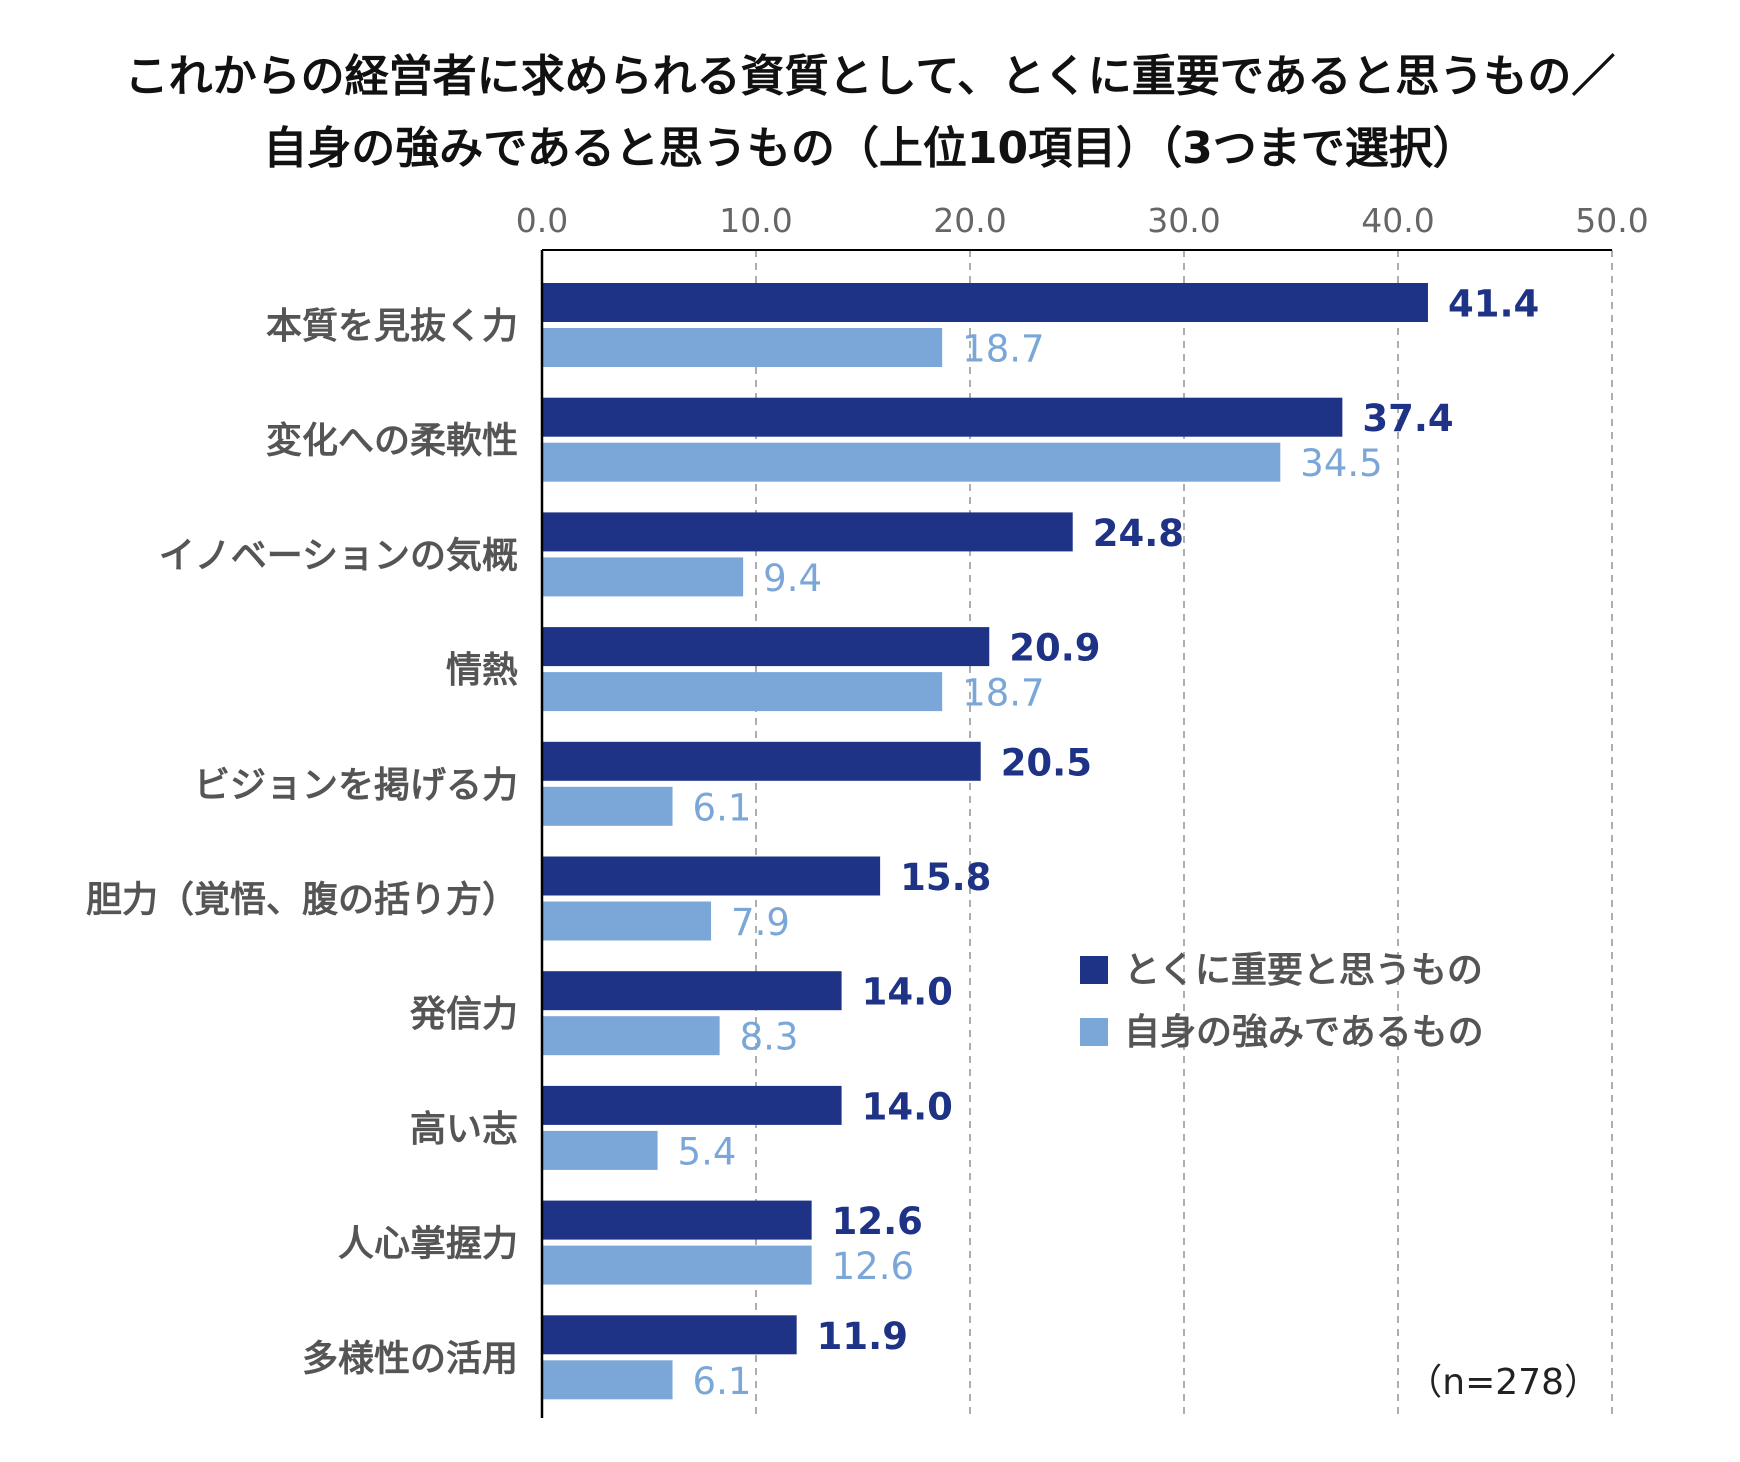 This screenshot has height=1462, width=1740. I want to click on data-label-series-2: 5.4, so click(707, 1151).